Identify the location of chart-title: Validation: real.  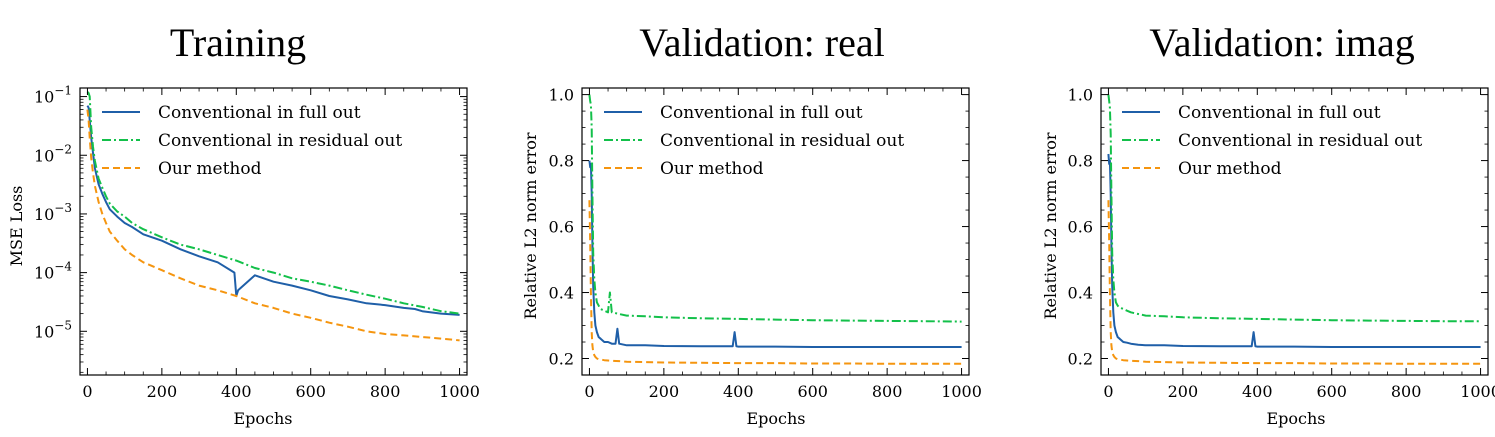
(761, 42).